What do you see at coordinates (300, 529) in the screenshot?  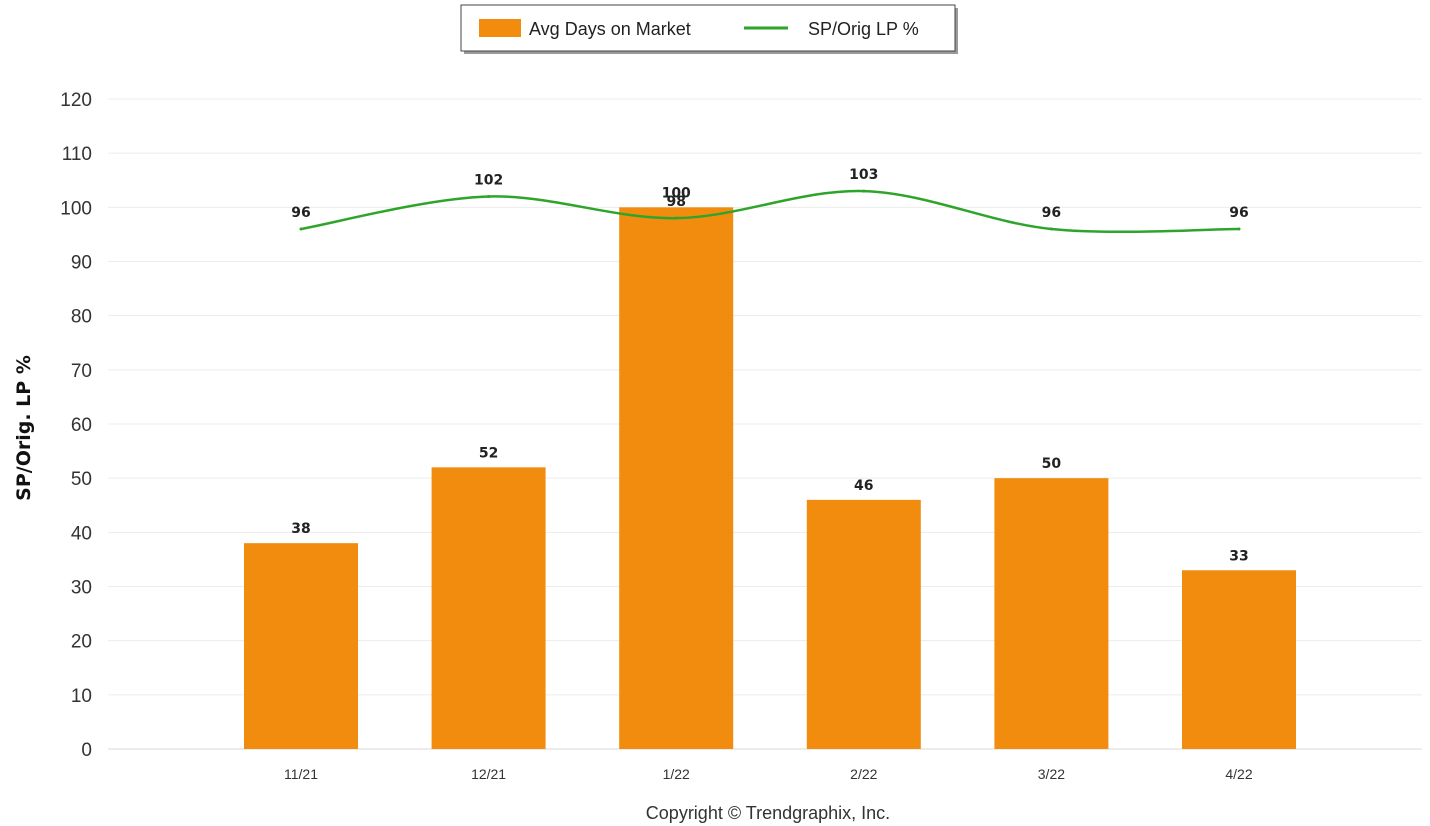 I see `bar-data-label: 38` at bounding box center [300, 529].